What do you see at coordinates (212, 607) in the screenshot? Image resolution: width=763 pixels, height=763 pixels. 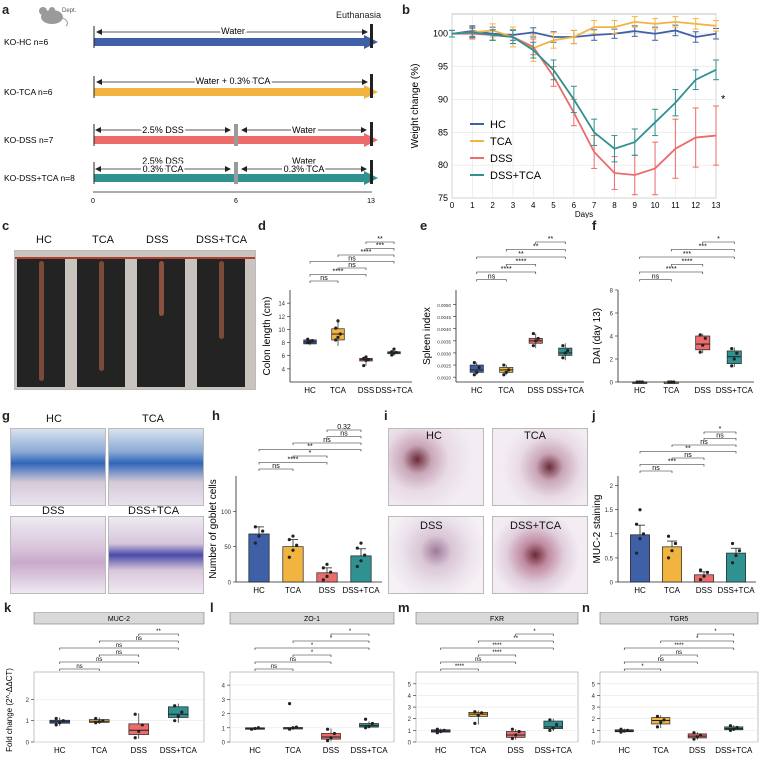 I see `panel-label-l: l` at bounding box center [212, 607].